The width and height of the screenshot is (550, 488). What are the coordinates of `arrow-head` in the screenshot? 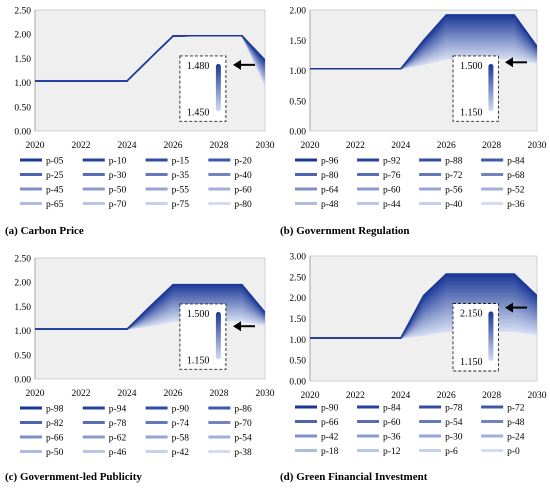 It's located at (237, 64).